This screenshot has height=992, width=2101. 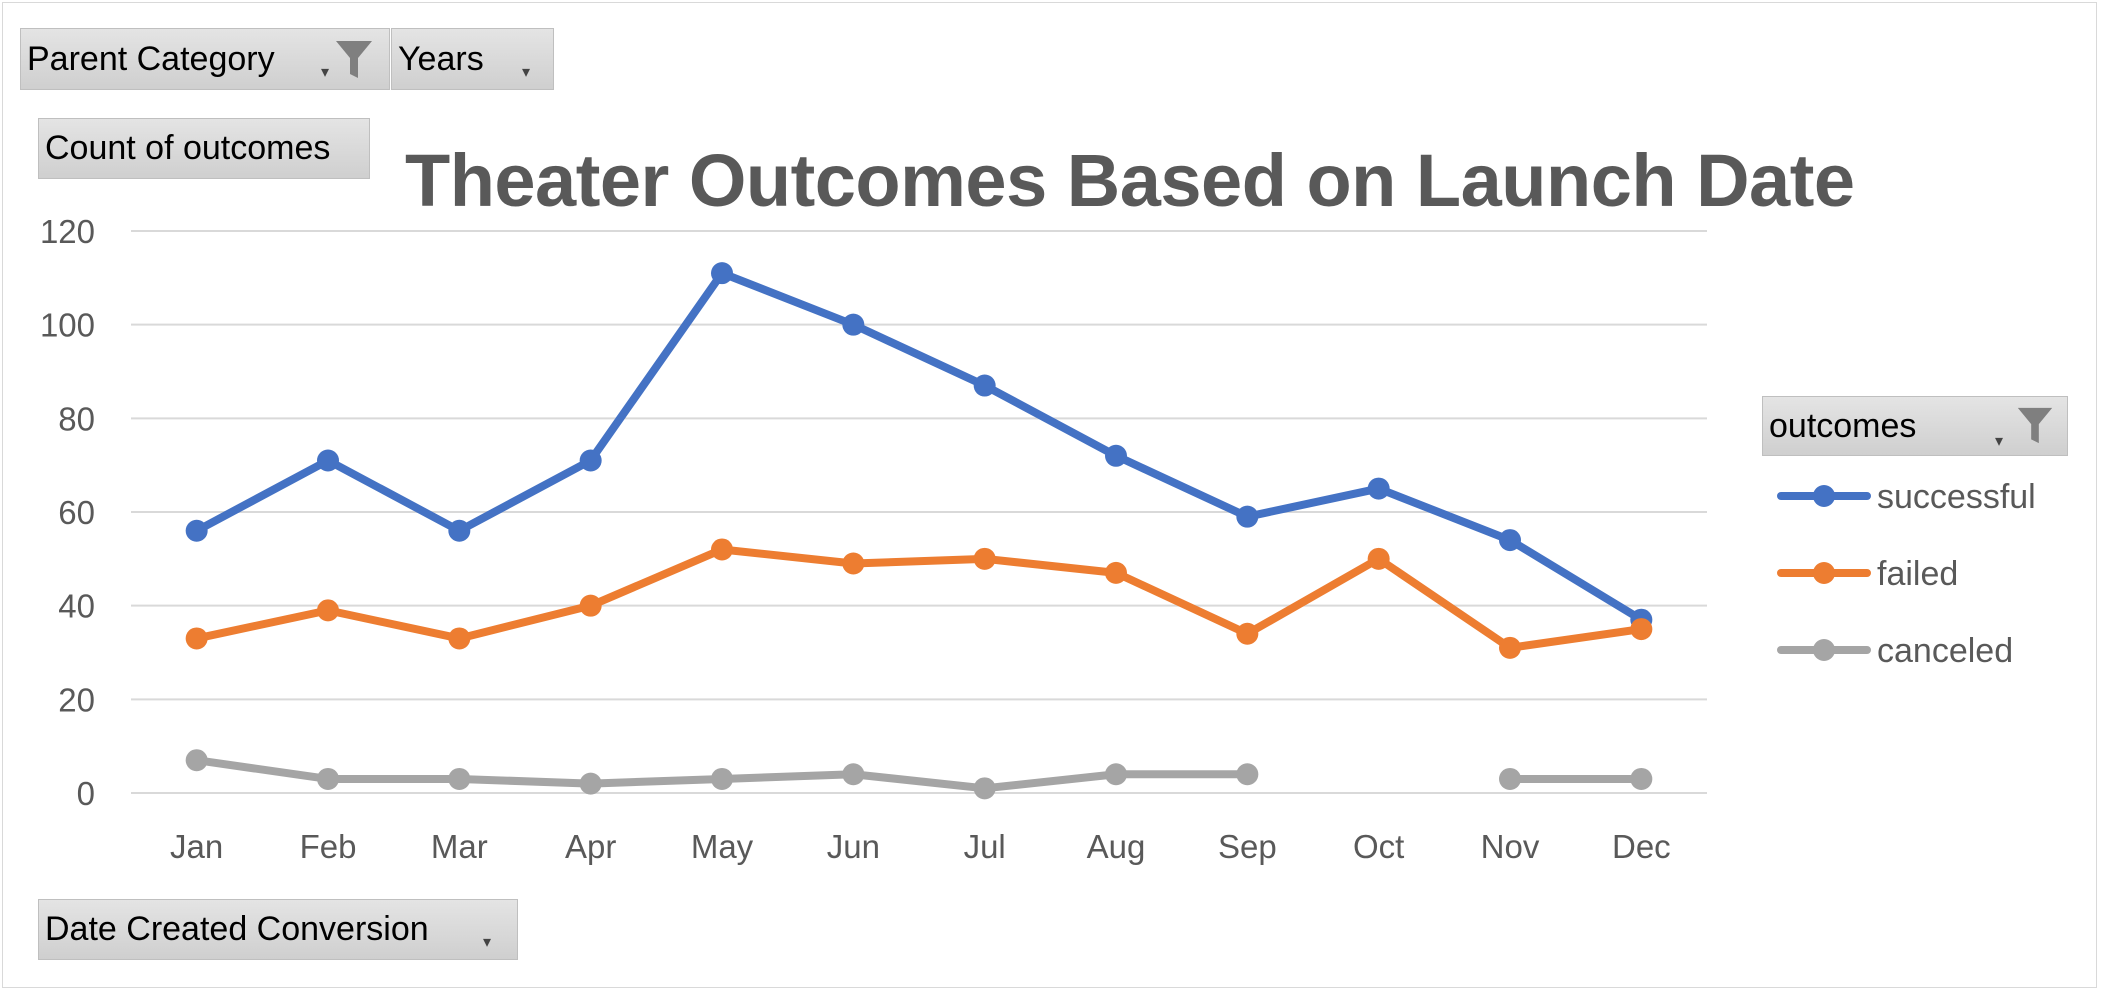 I want to click on x-tick-label: Oct, so click(x=1378, y=846).